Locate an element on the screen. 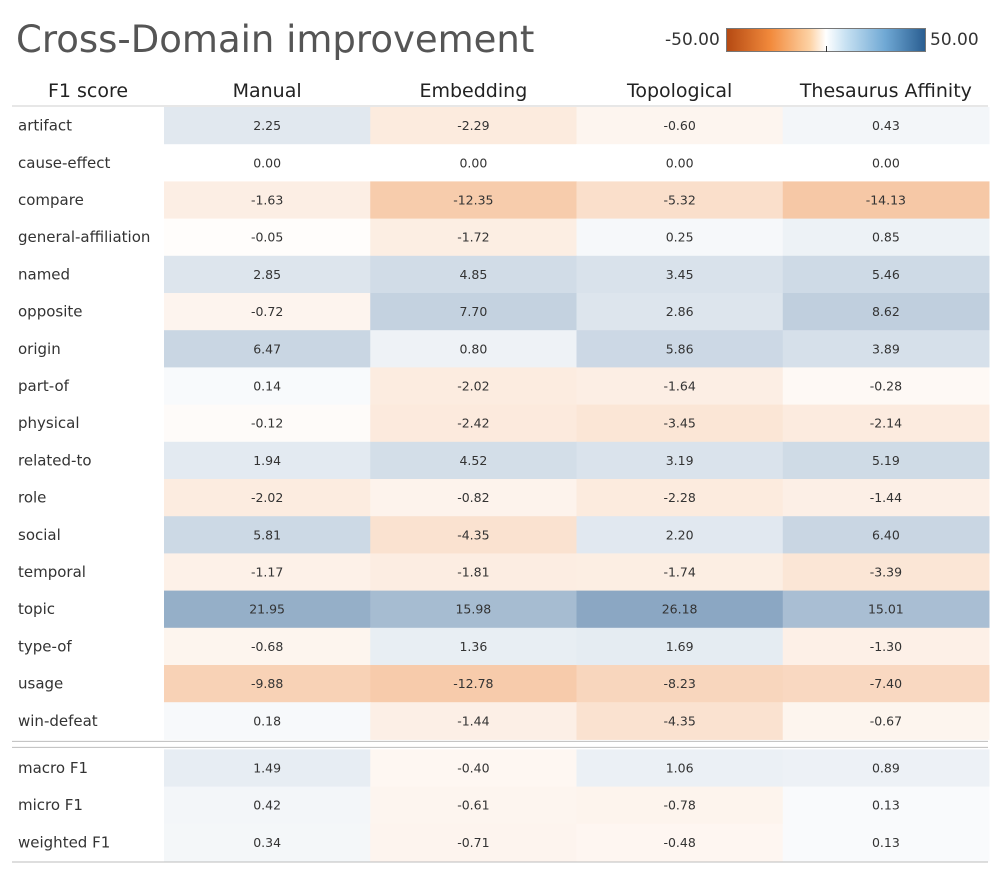 This screenshot has height=874, width=1000. table-row: related-to 1.94 4.52 3.19 5.19 is located at coordinates (504, 460).